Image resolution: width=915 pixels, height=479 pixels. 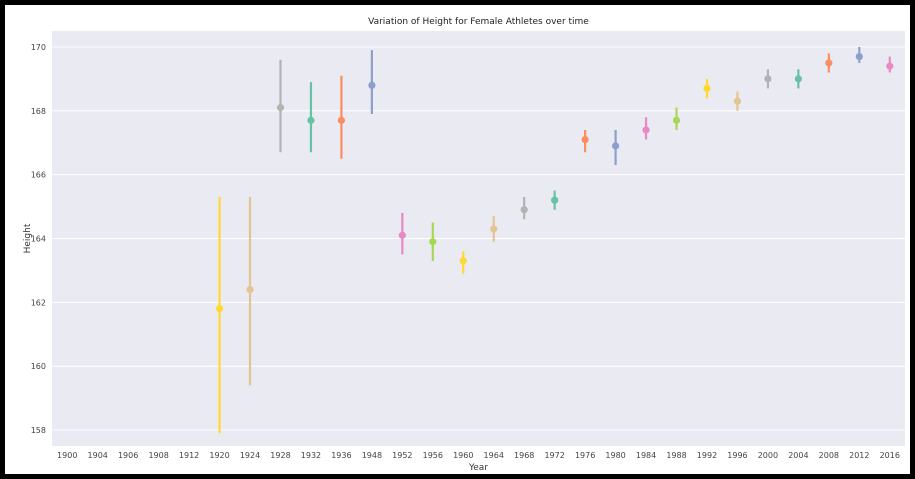 What do you see at coordinates (250, 455) in the screenshot?
I see `x-tick-label: 1924` at bounding box center [250, 455].